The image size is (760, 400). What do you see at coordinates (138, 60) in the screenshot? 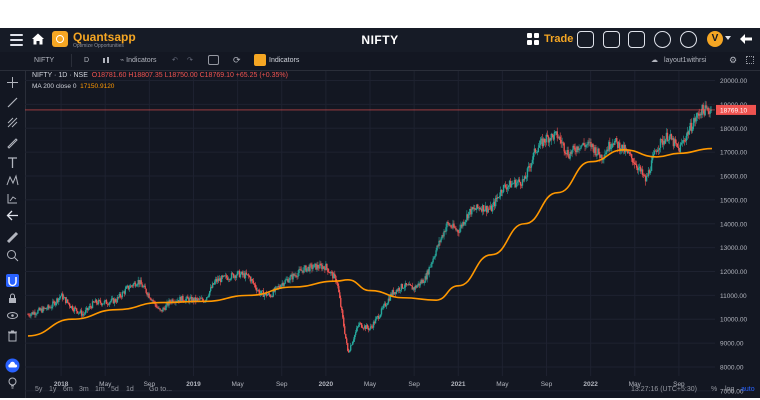
I see `indicators-button: ⌁ Indicators` at bounding box center [138, 60].